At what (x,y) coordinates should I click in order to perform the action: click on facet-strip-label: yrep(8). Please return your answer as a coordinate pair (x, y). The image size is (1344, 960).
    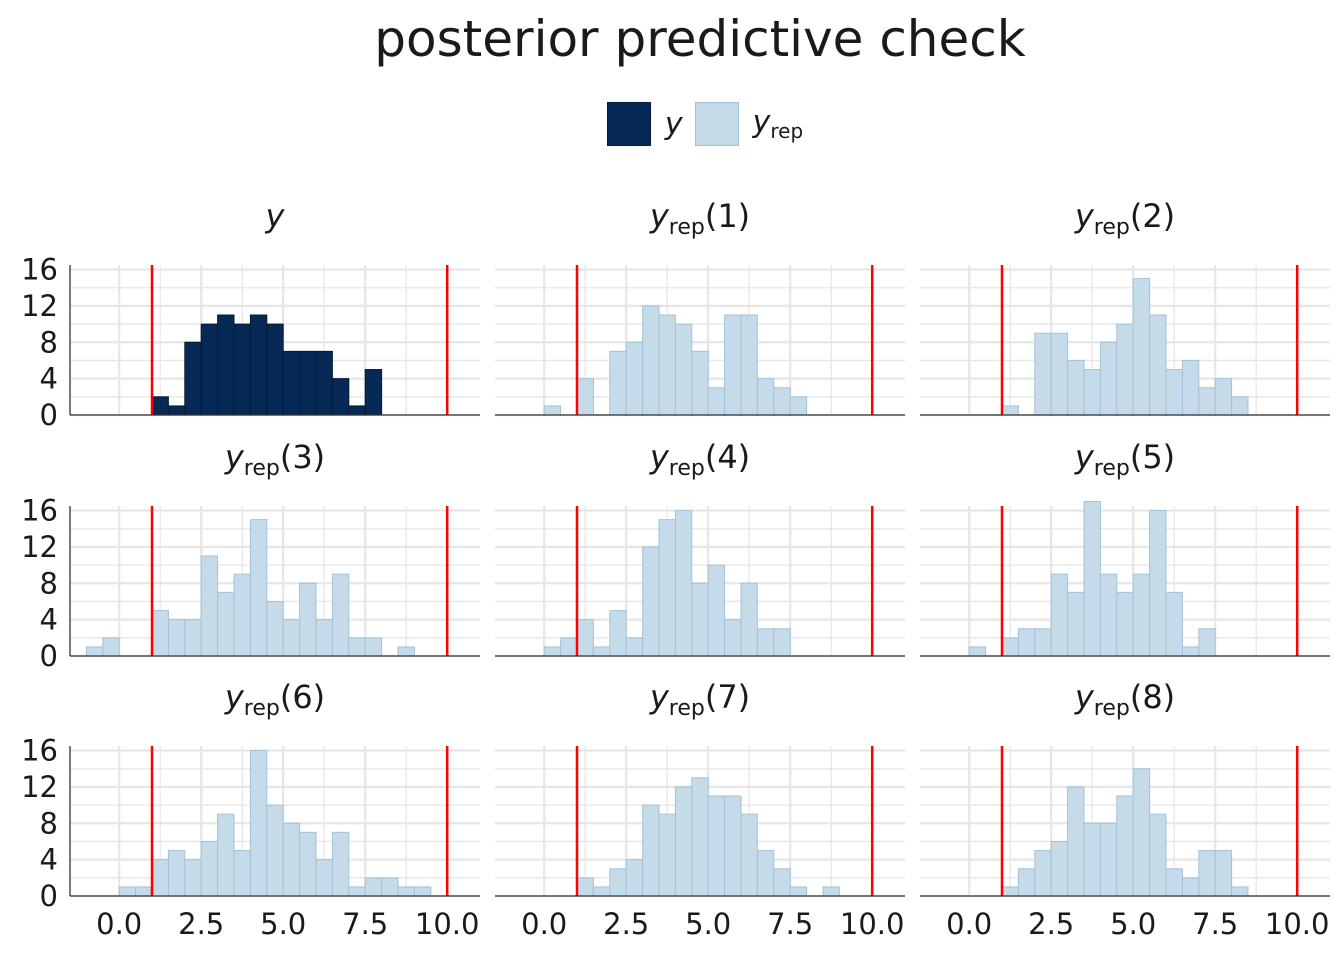
    Looking at the image, I should click on (1124, 699).